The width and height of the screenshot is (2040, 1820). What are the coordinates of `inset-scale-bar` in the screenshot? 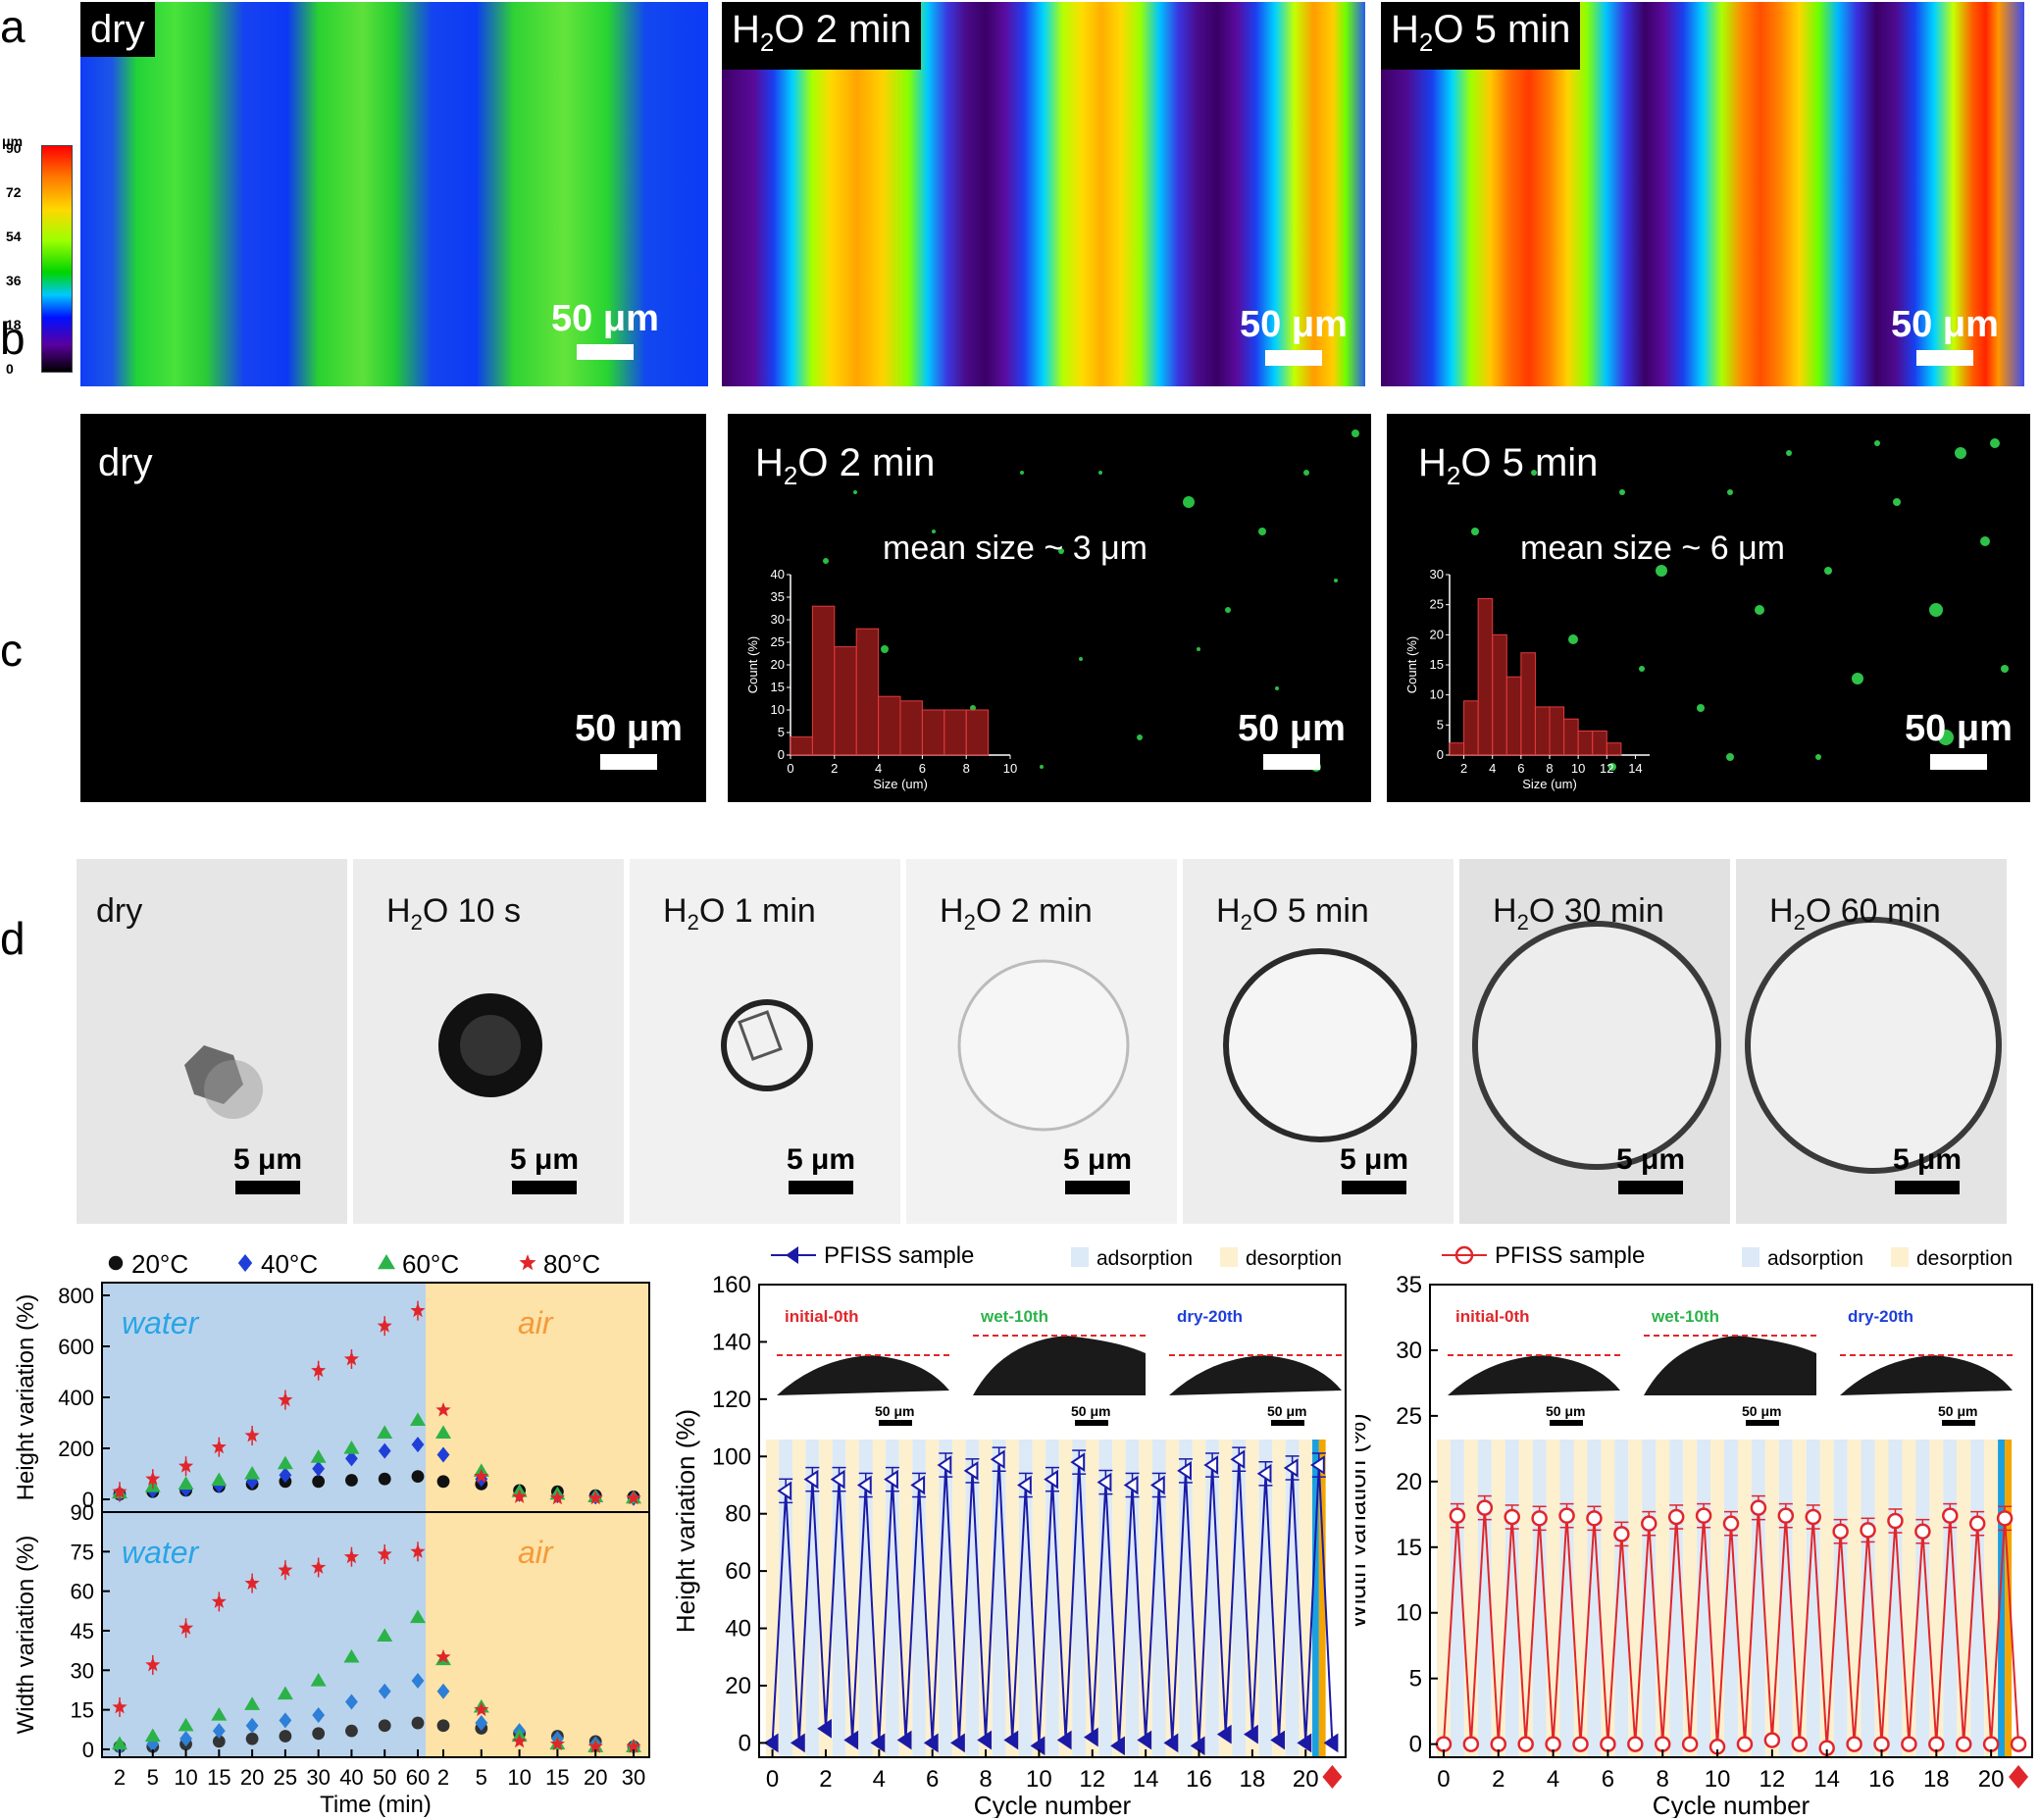 It's located at (1091, 1423).